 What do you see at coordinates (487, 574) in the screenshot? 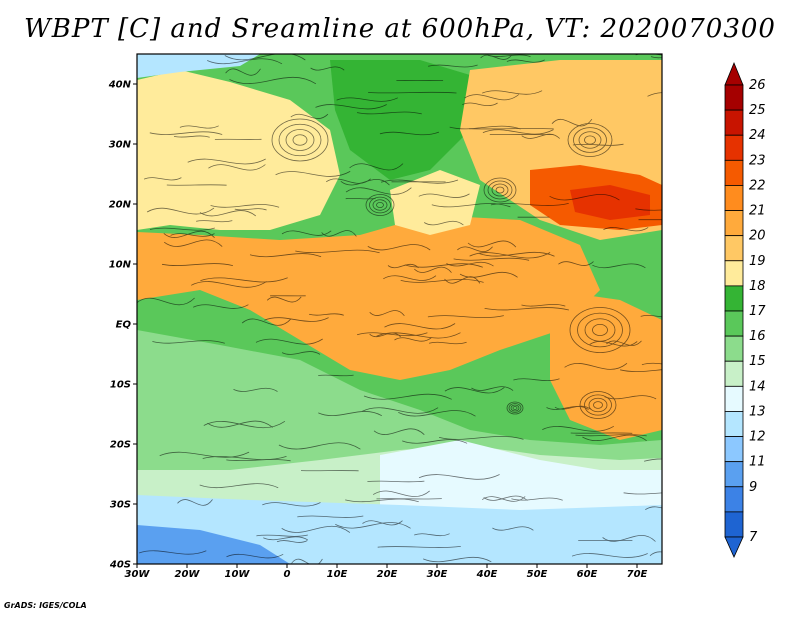
I see `lon-tick-label: 40E` at bounding box center [487, 574].